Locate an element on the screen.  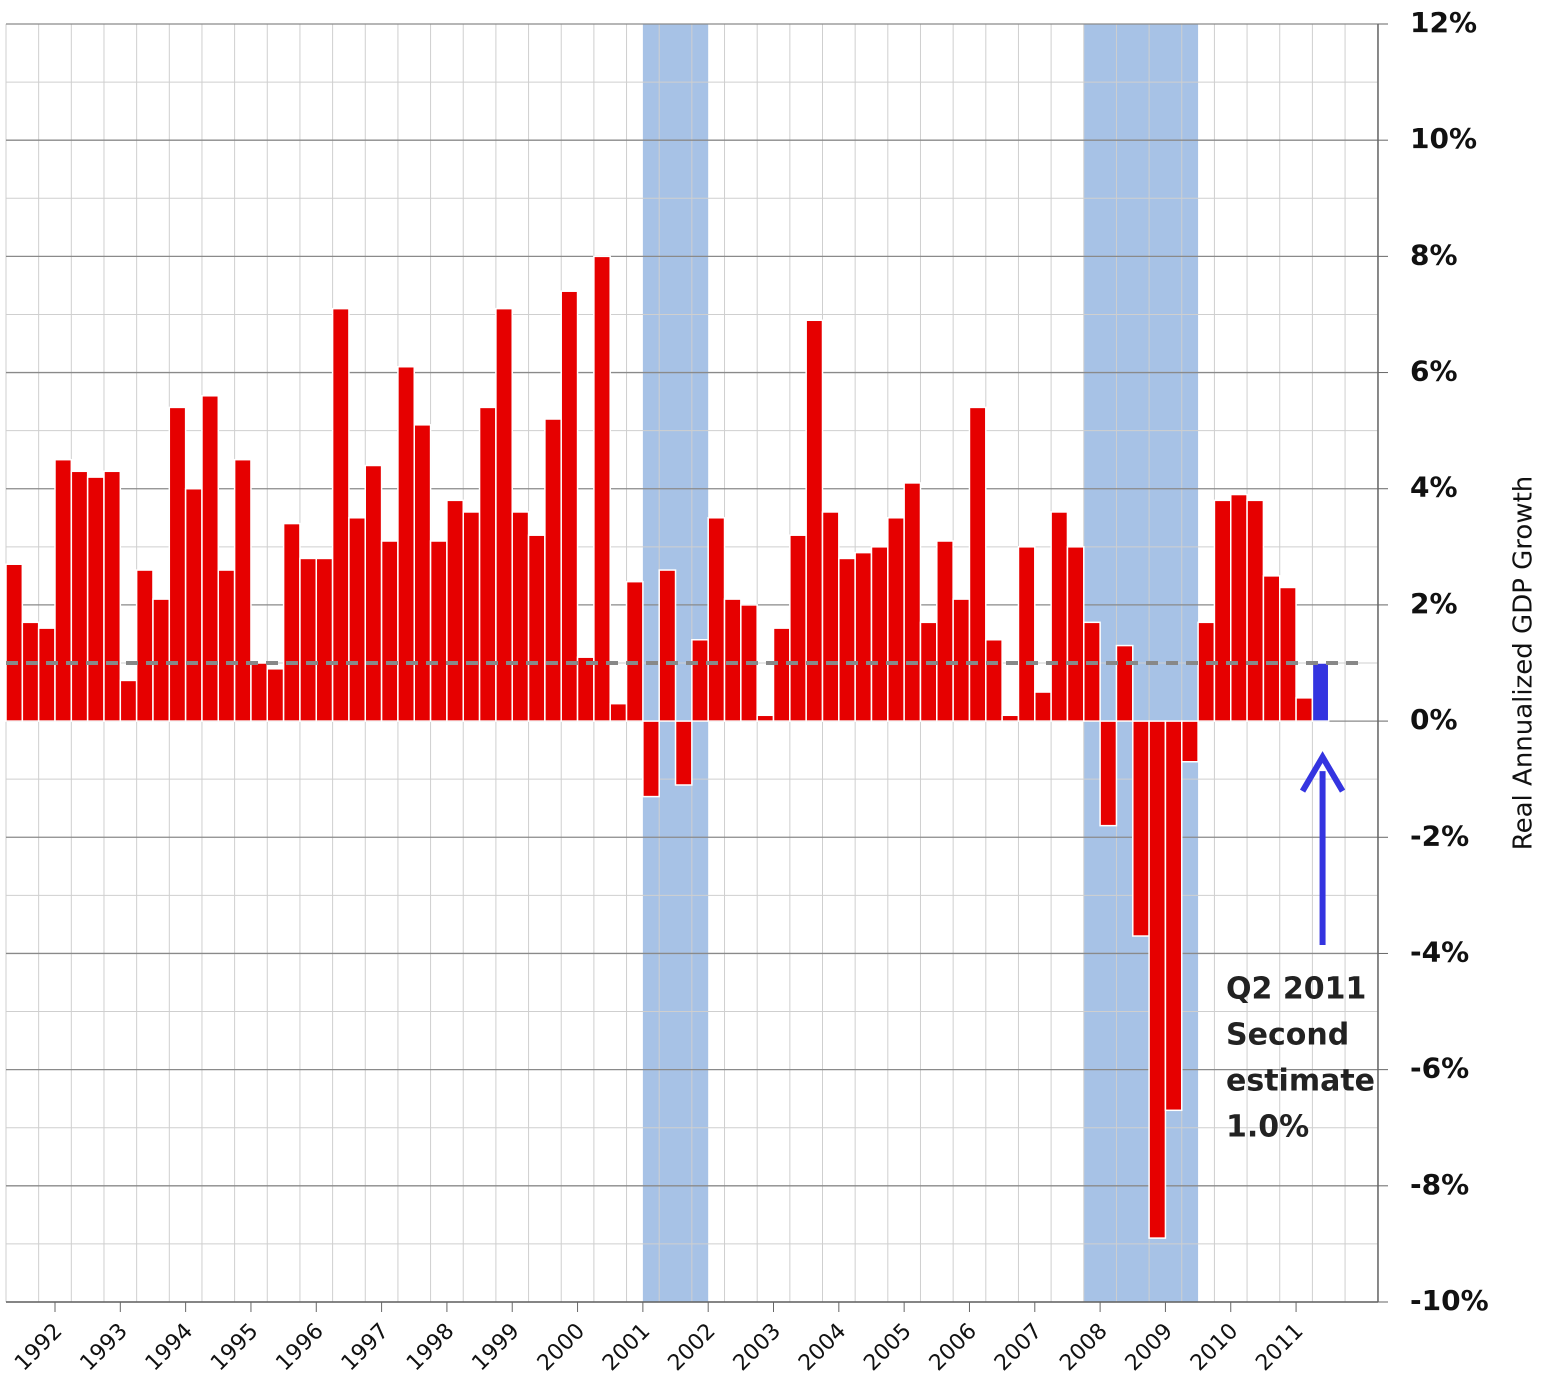
x-tick-label: 2002 is located at coordinates (691, 1347).